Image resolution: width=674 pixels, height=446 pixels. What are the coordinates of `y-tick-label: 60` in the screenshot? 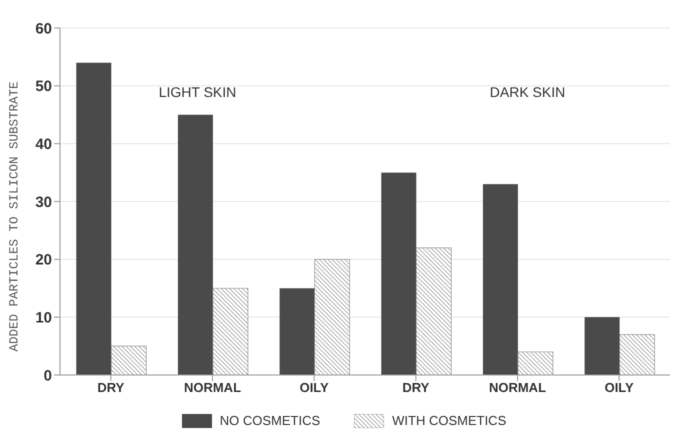 It's located at (43, 29).